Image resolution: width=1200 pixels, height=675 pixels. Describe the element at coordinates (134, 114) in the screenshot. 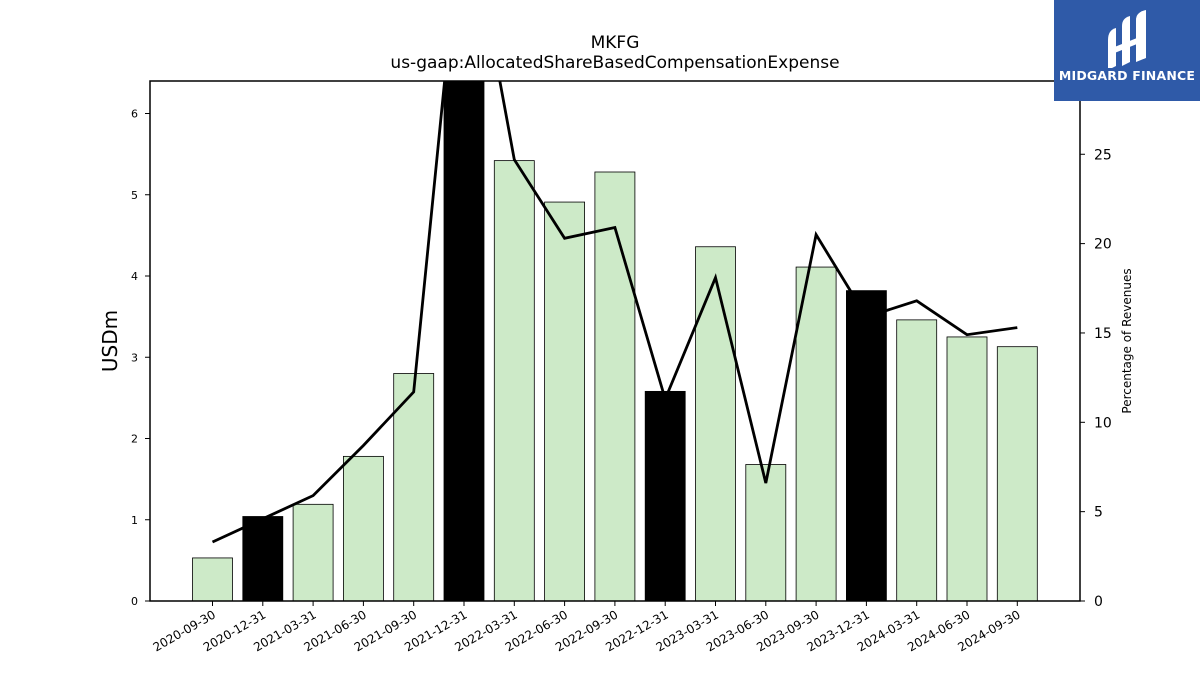

I see `y-tick-label: 6` at that location.